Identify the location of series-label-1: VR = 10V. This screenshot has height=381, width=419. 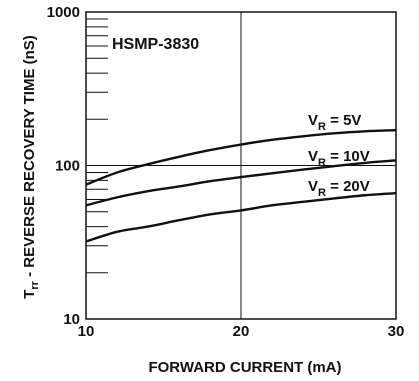
(339, 158).